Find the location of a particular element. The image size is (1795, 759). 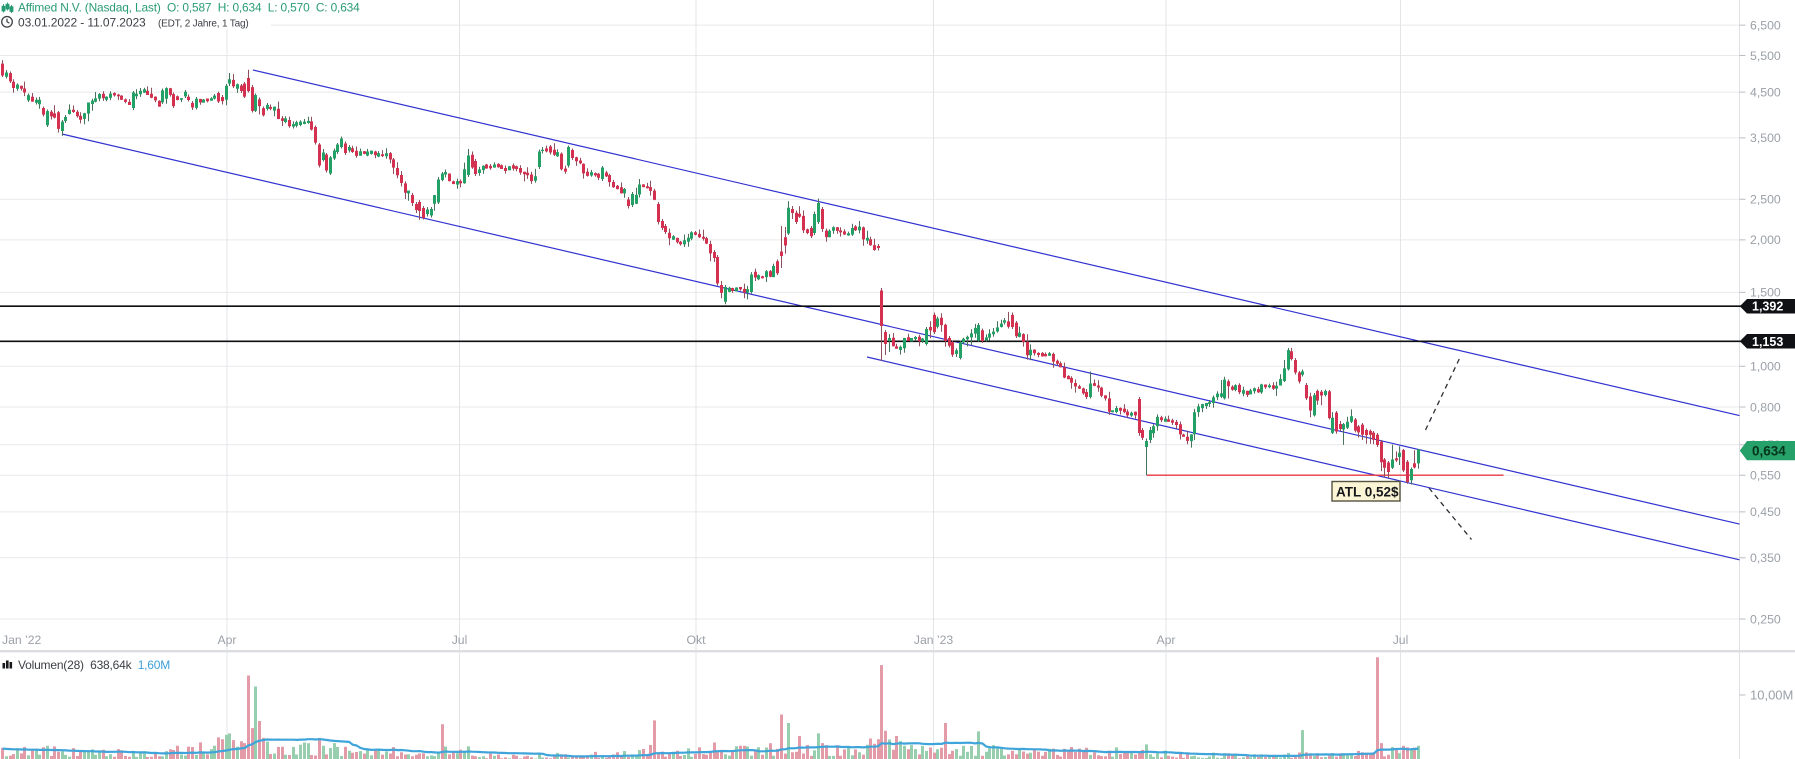

svg-text: 03.01.2022 - 11.07.2023 is located at coordinates (82, 22).